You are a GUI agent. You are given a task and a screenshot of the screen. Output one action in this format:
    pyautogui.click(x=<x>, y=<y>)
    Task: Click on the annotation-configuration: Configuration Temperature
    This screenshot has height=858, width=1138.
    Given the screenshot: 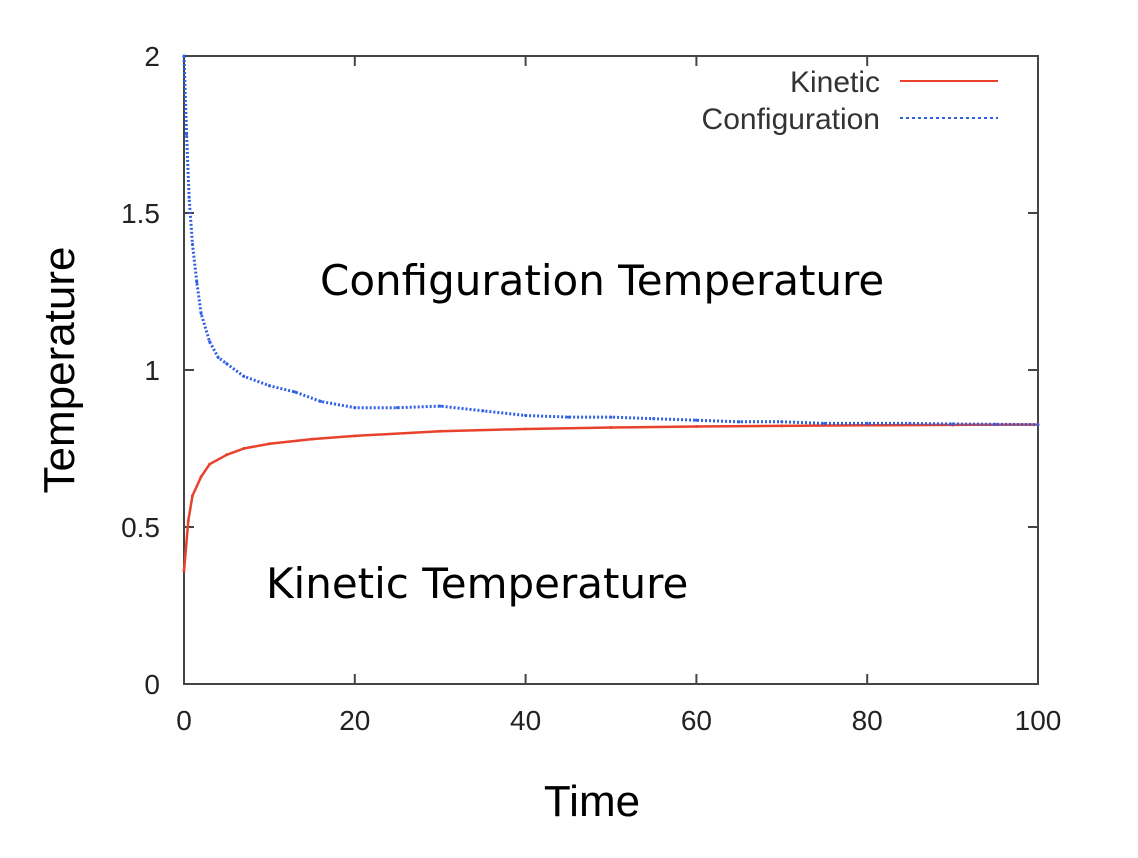 What is the action you would take?
    pyautogui.click(x=602, y=280)
    